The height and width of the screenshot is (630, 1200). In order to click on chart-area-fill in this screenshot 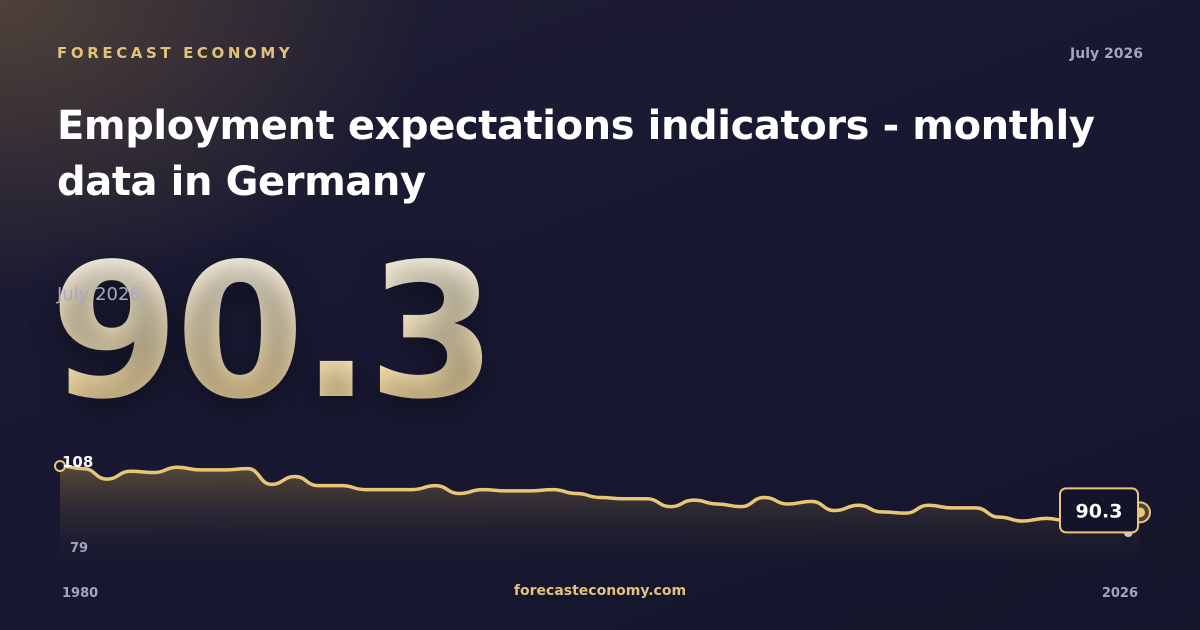, I will do `click(600, 515)`.